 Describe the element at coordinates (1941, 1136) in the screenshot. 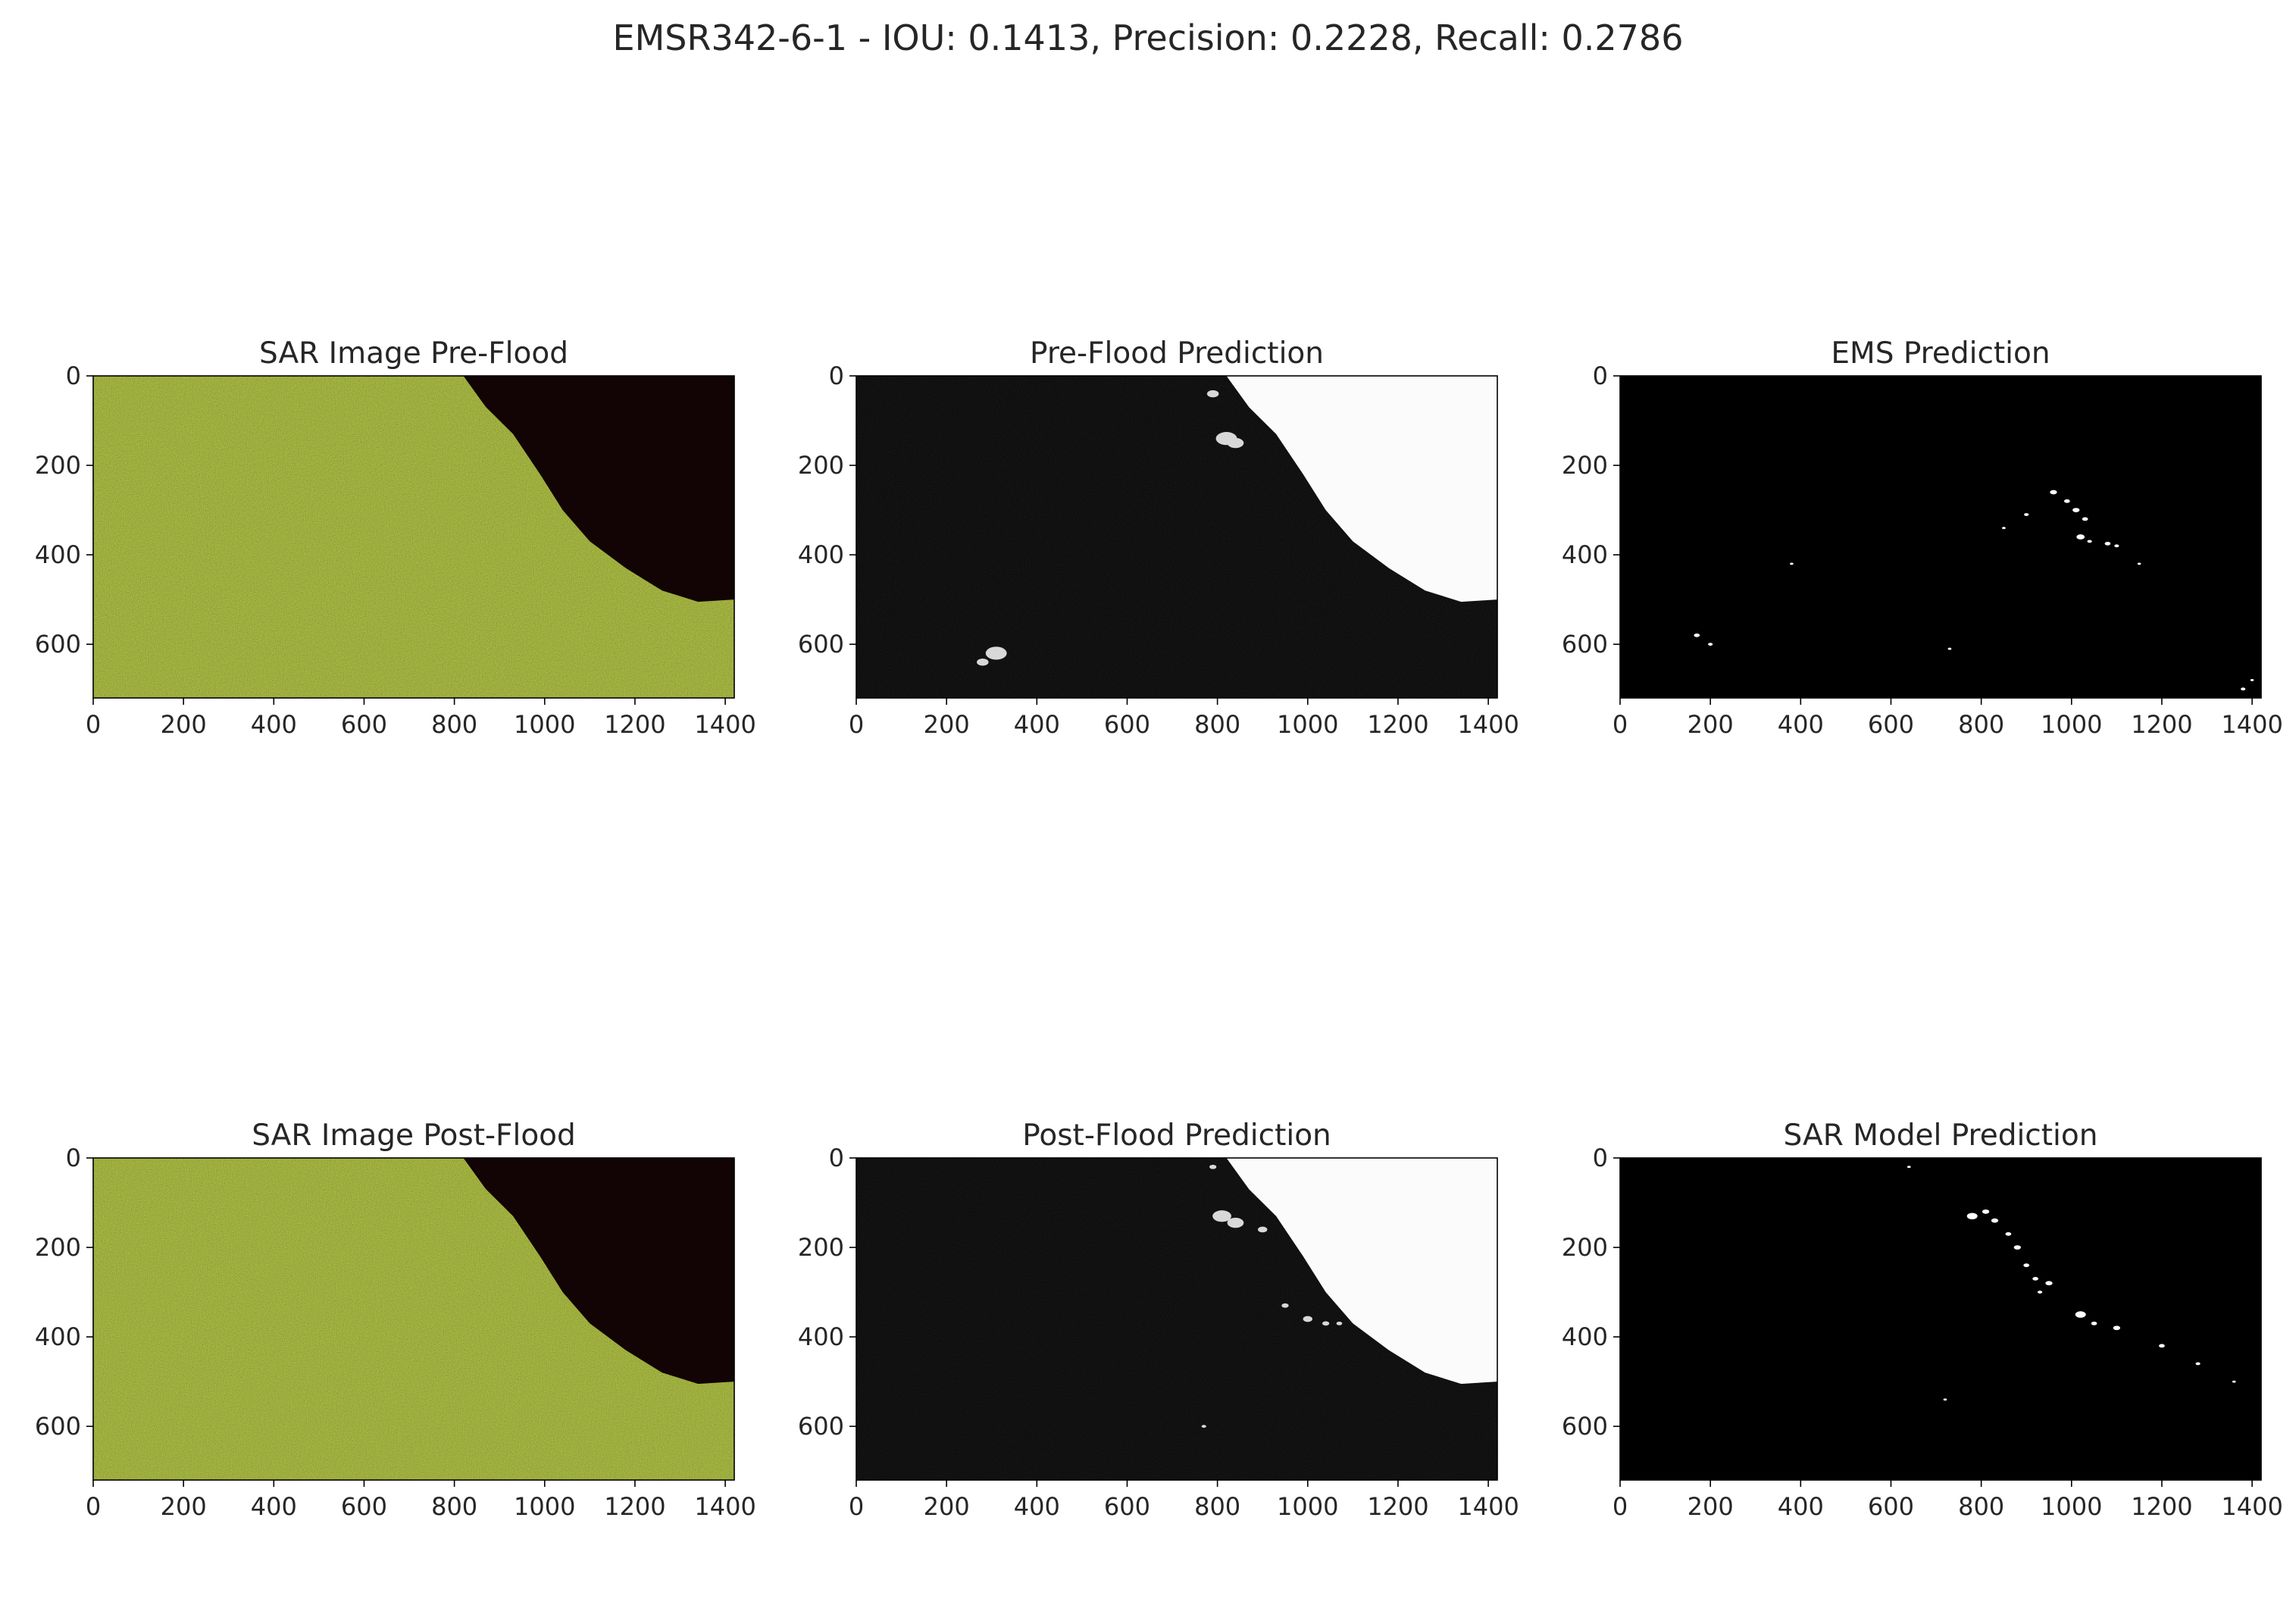

I see `subplot-title: SAR Model Prediction` at that location.